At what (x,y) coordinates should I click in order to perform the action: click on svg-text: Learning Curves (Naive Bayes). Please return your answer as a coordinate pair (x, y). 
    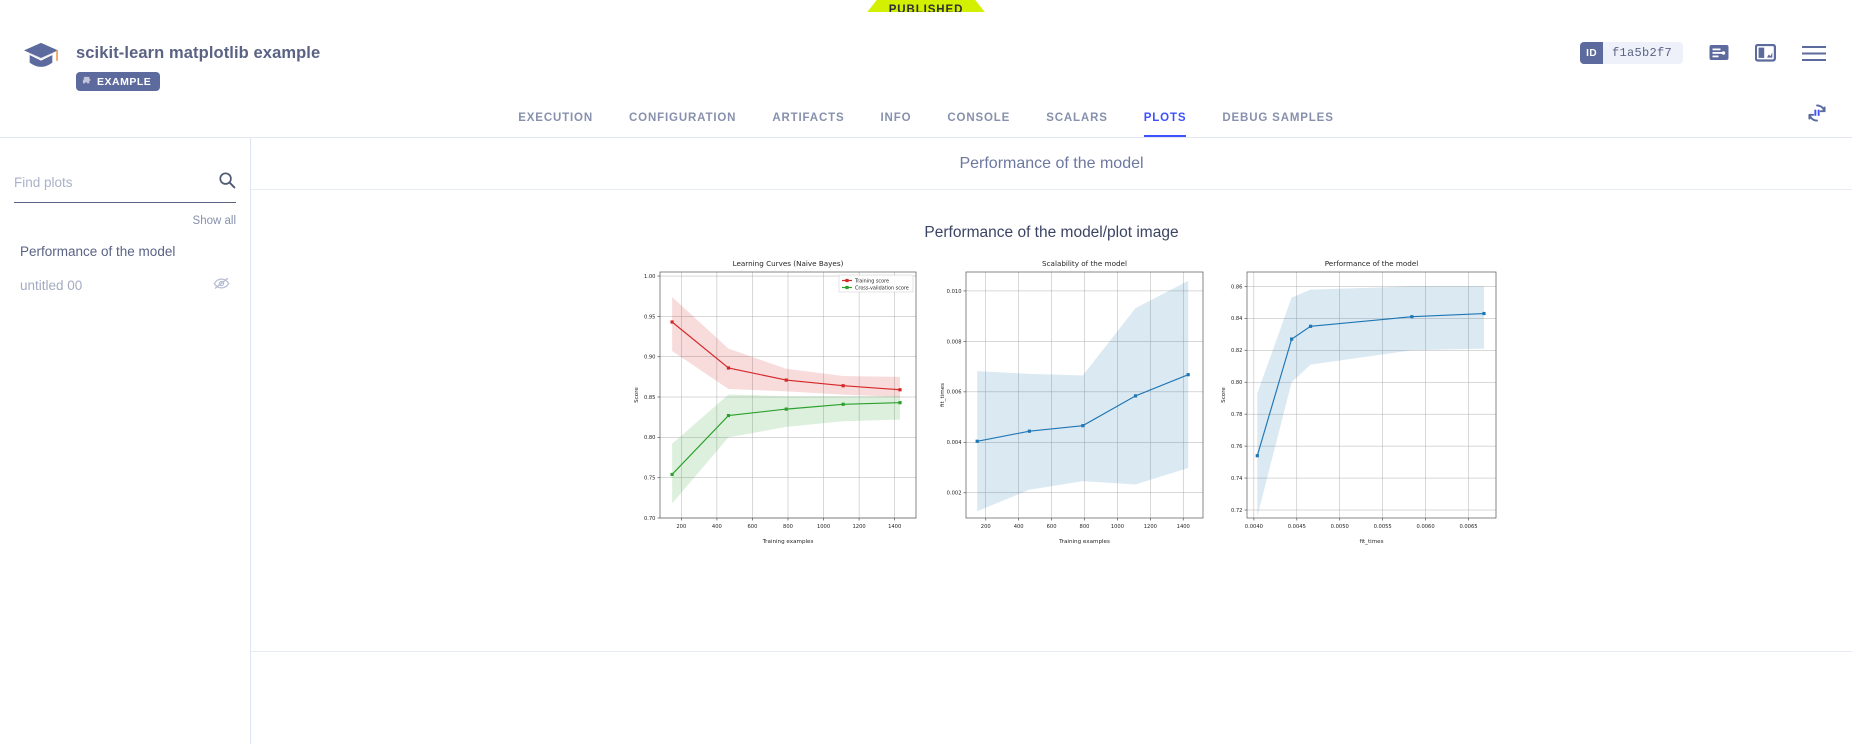
    Looking at the image, I should click on (787, 263).